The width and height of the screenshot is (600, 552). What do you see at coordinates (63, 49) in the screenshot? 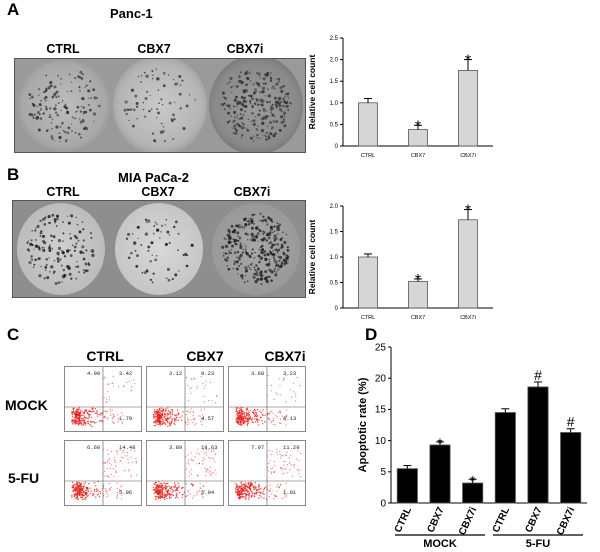
I see `panel-a-col-ctrl: CTRL` at bounding box center [63, 49].